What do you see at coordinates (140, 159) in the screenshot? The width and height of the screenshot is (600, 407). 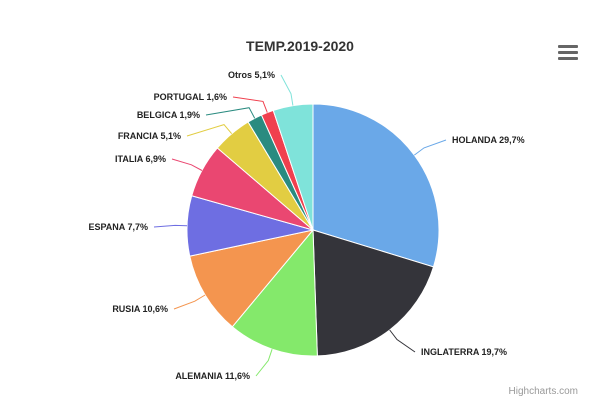 I see `data-label-italia: ITALIA 6,9%` at bounding box center [140, 159].